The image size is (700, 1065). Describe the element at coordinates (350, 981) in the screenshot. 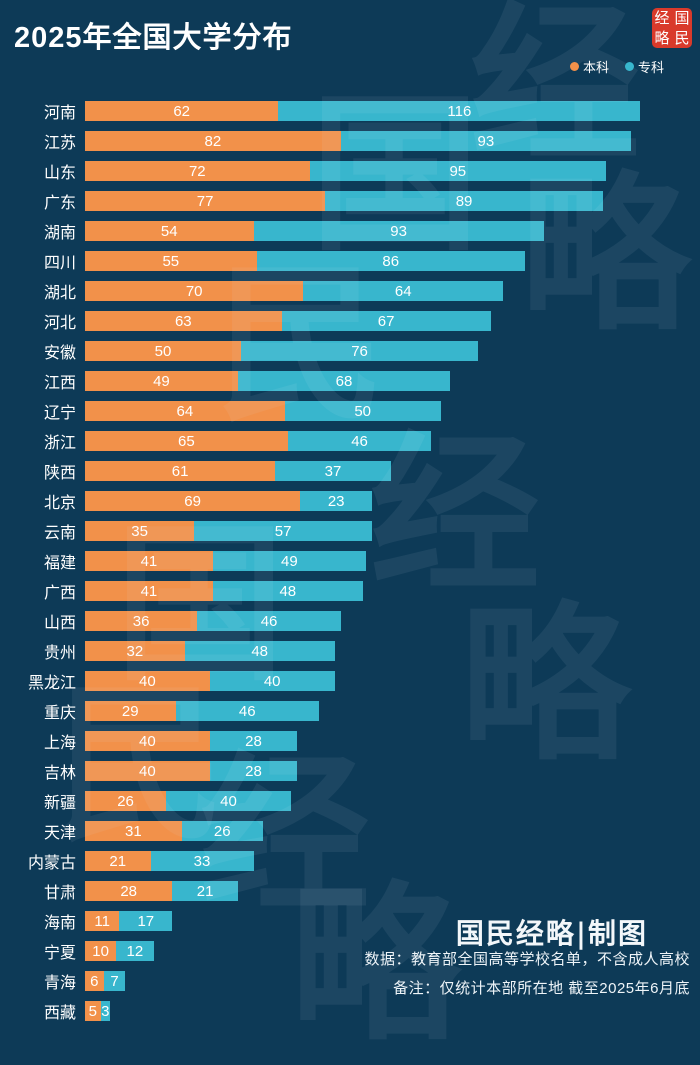

I see `bar-row: 青海 6 7` at that location.